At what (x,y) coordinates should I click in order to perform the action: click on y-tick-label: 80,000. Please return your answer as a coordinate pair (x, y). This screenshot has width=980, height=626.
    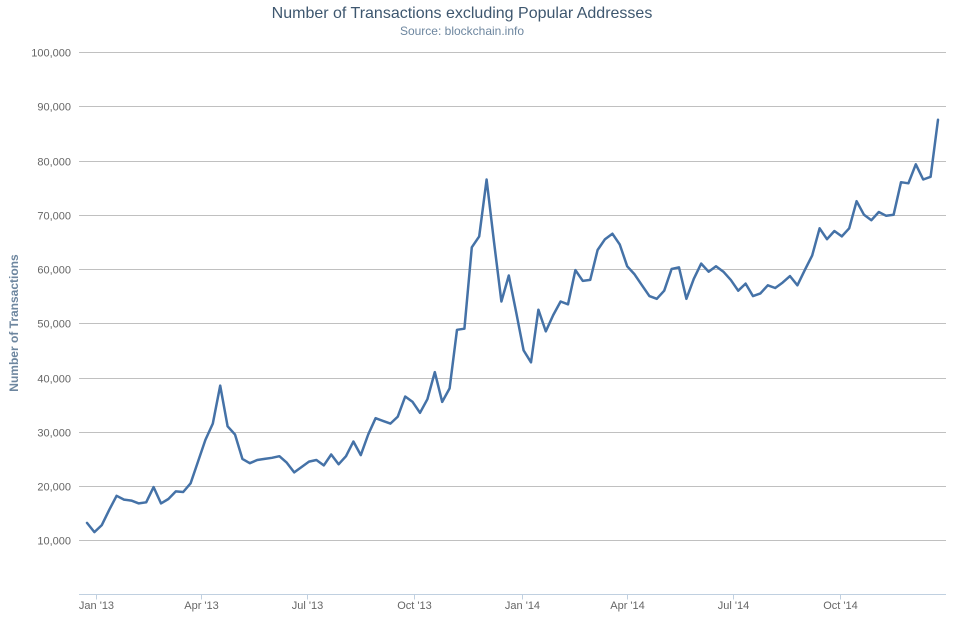
    Looking at the image, I should click on (54, 163).